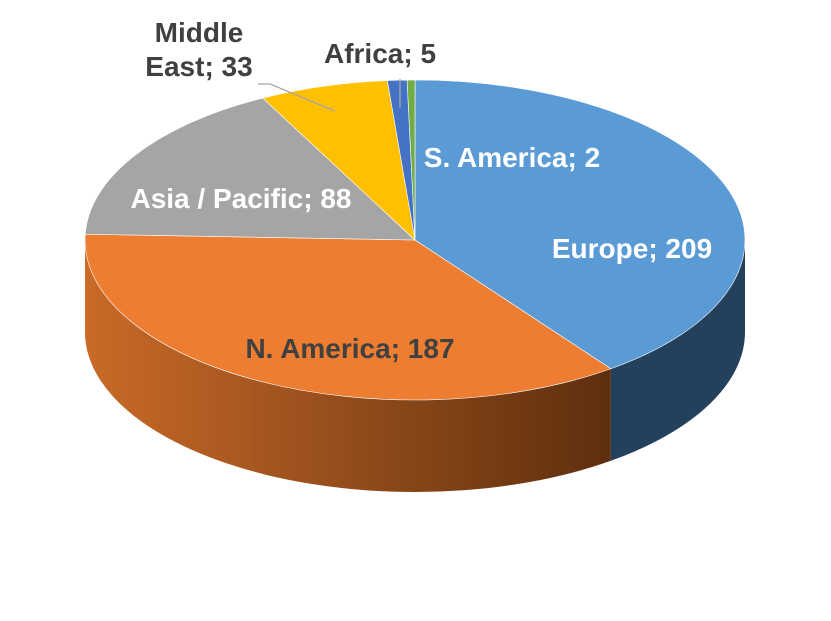 The height and width of the screenshot is (621, 831). Describe the element at coordinates (198, 49) in the screenshot. I see `data-label-middle-east: Middle East; 33` at that location.